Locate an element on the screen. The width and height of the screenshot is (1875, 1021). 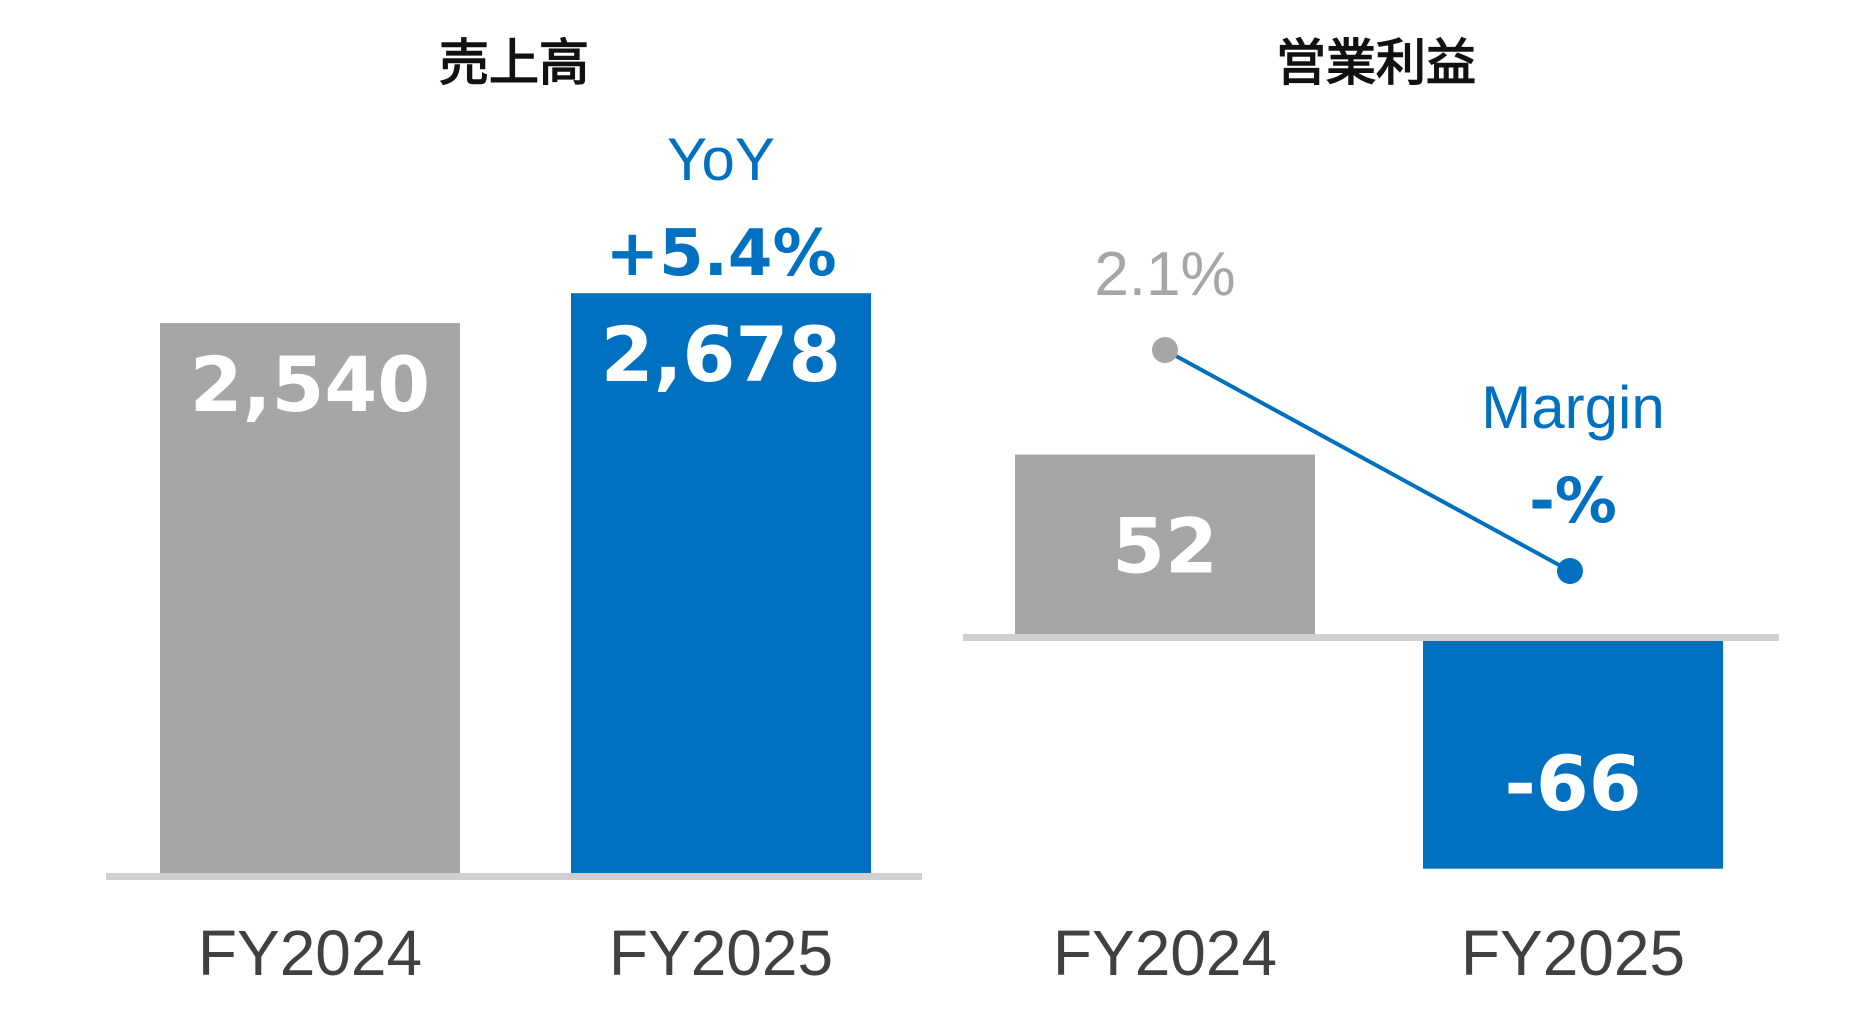
margin-line is located at coordinates (1367, 460).